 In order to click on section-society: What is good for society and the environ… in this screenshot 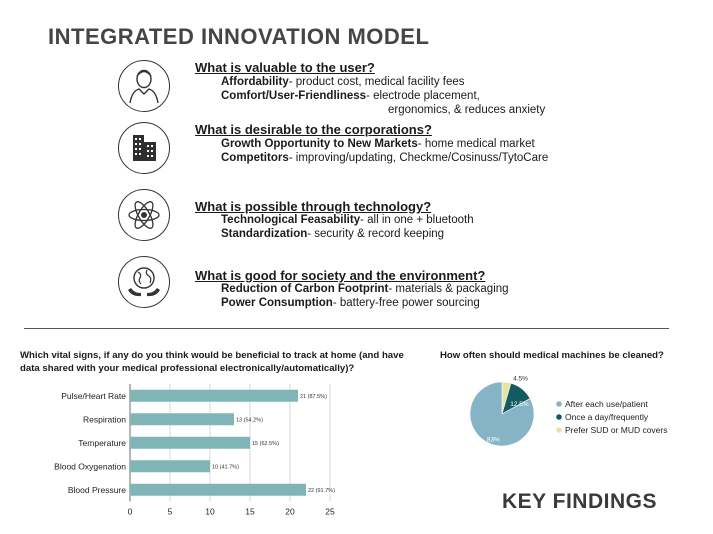, I will do `click(398, 286)`.